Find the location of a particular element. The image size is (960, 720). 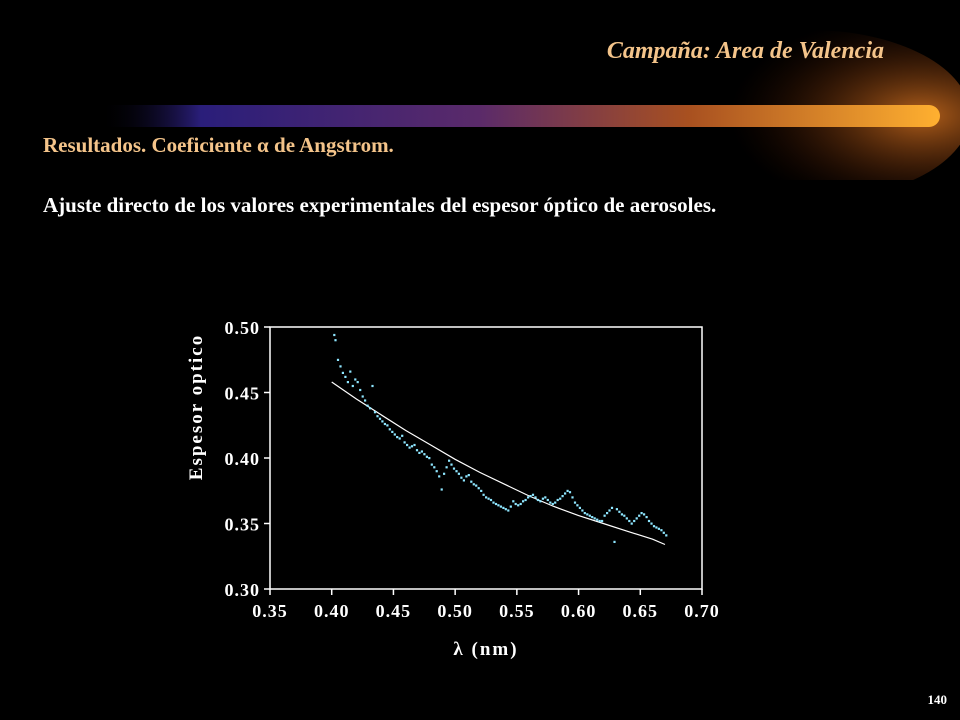

x-tick-label: 0.55 is located at coordinates (517, 611).